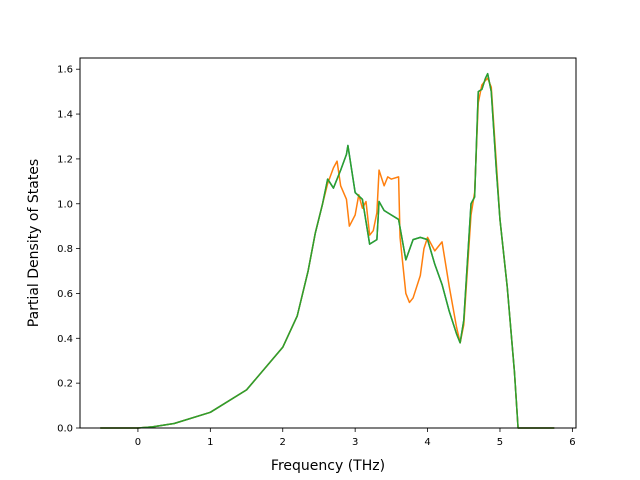  I want to click on x-tick-label: 6, so click(572, 442).